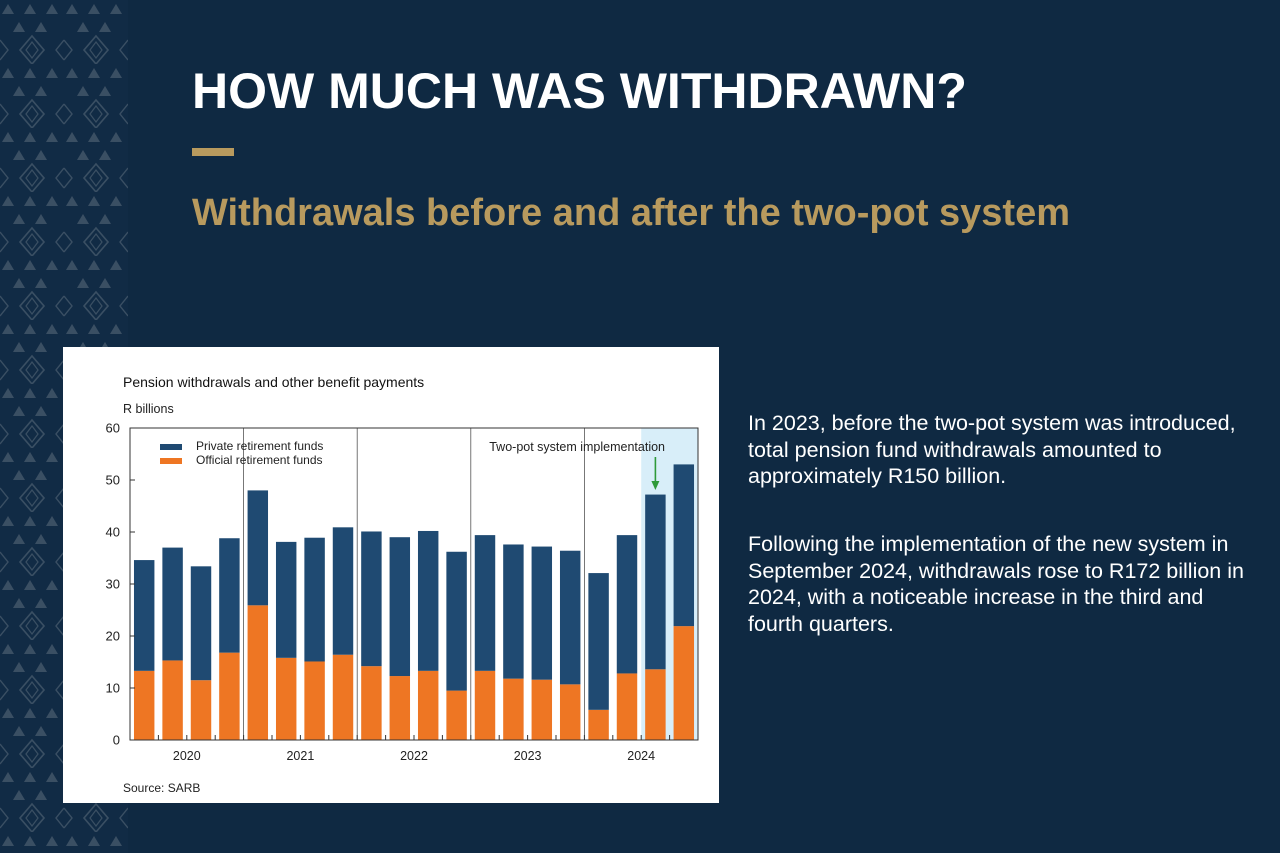 The image size is (1280, 853). Describe the element at coordinates (641, 756) in the screenshot. I see `x-year-label: 2024` at that location.